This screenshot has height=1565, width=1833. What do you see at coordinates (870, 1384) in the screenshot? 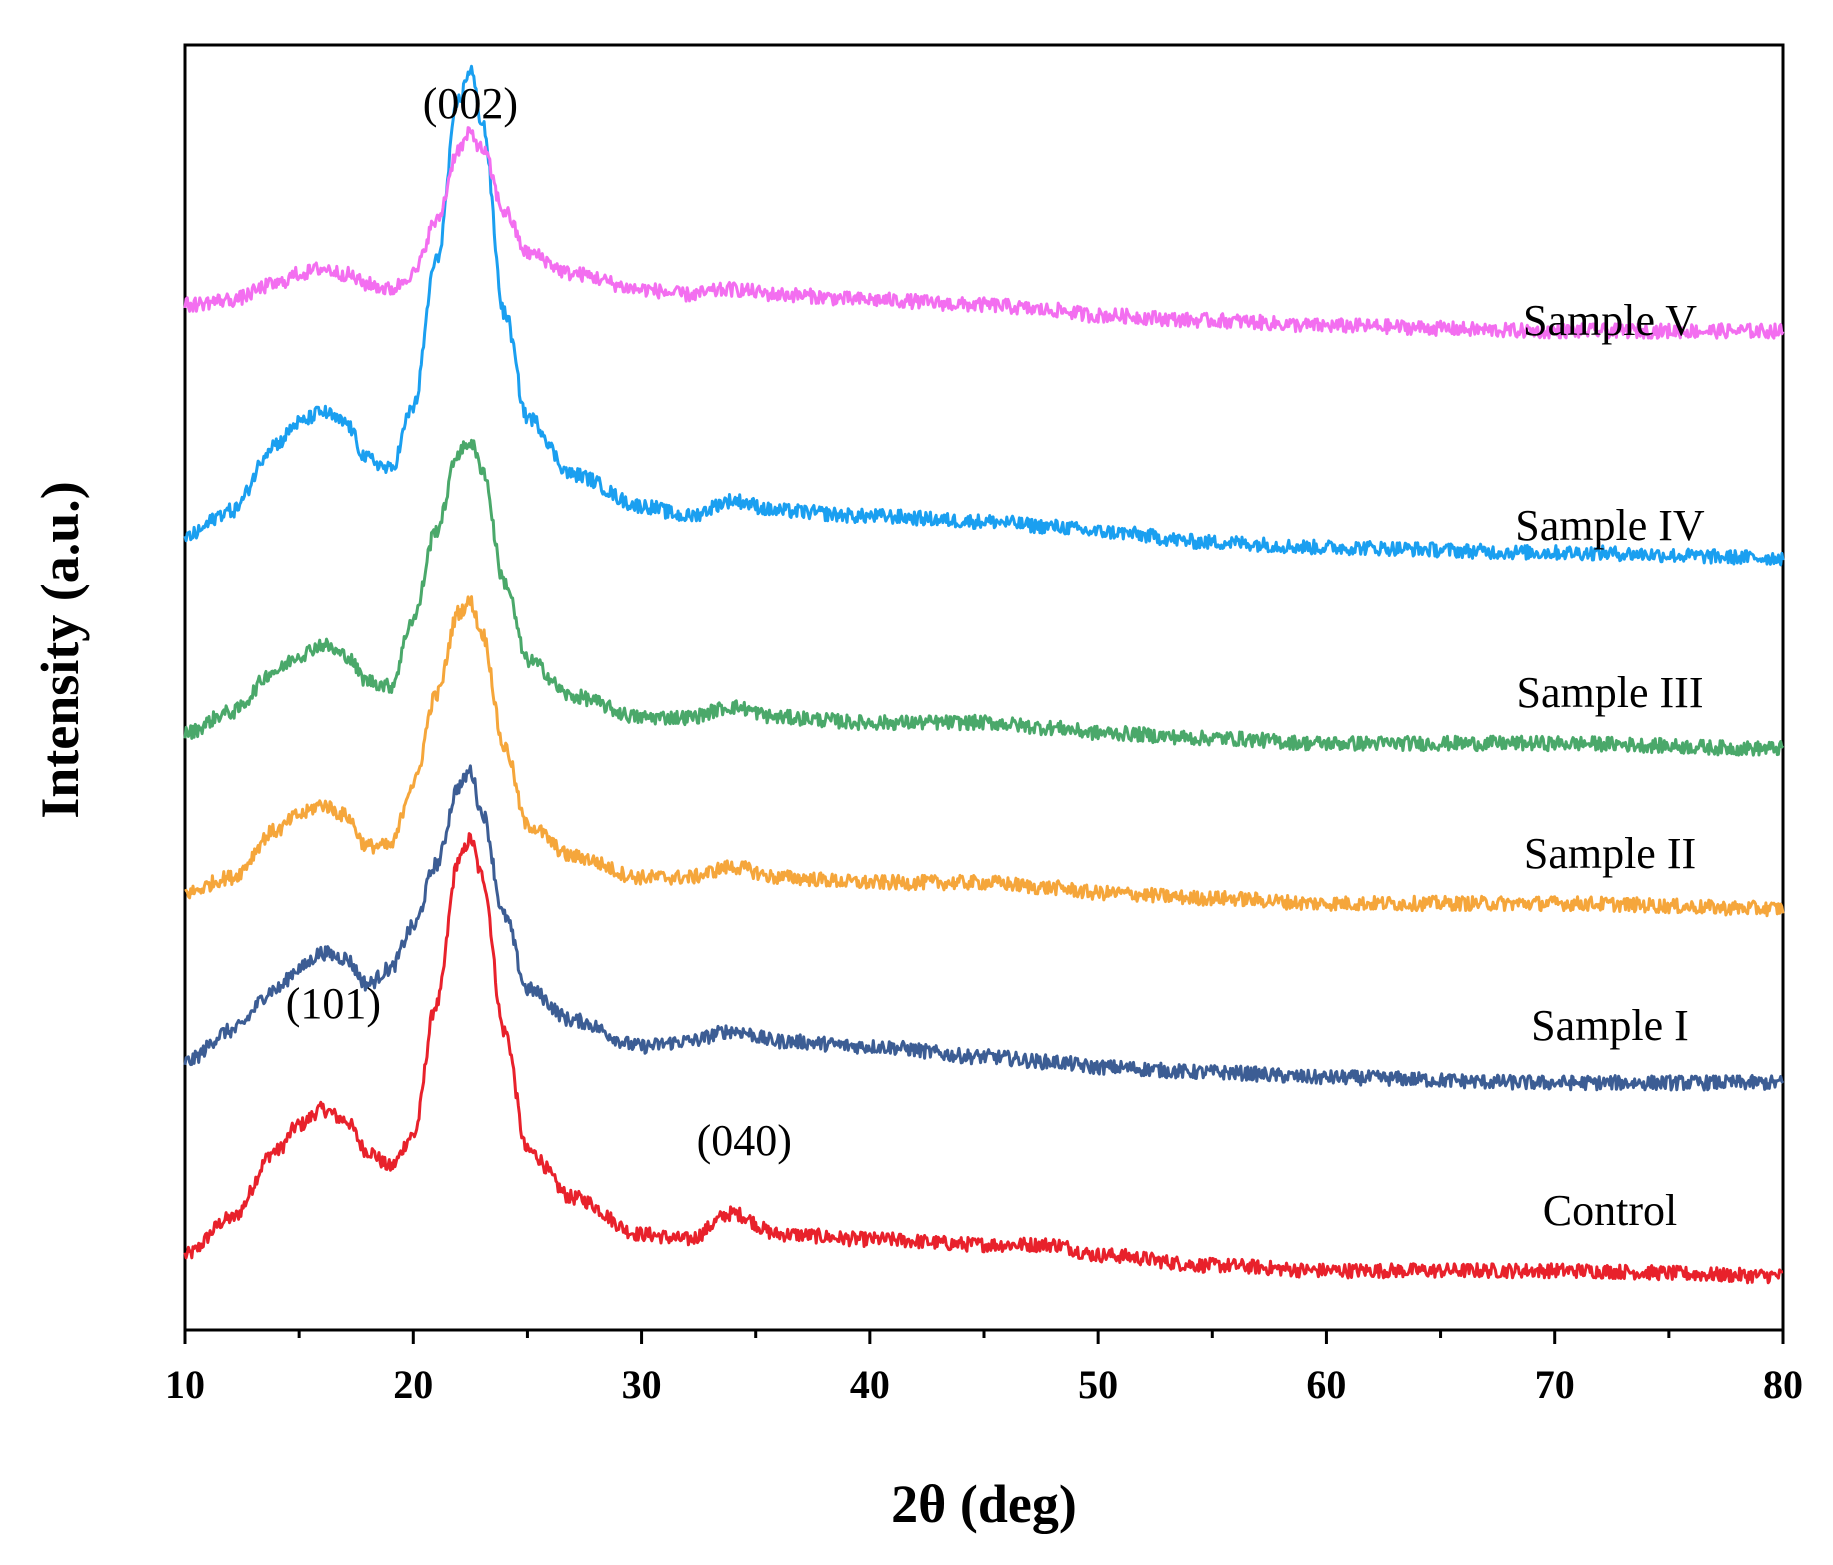
I see `x-tick-label: 40` at bounding box center [870, 1384].